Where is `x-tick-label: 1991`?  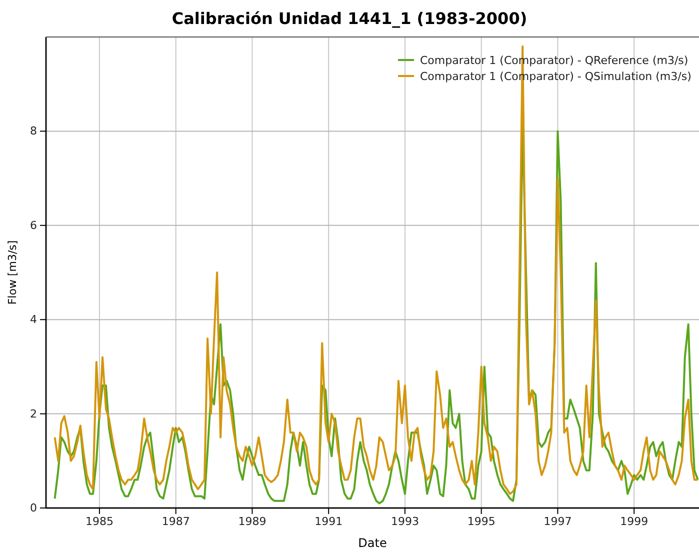 x-tick-label: 1991 is located at coordinates (328, 521).